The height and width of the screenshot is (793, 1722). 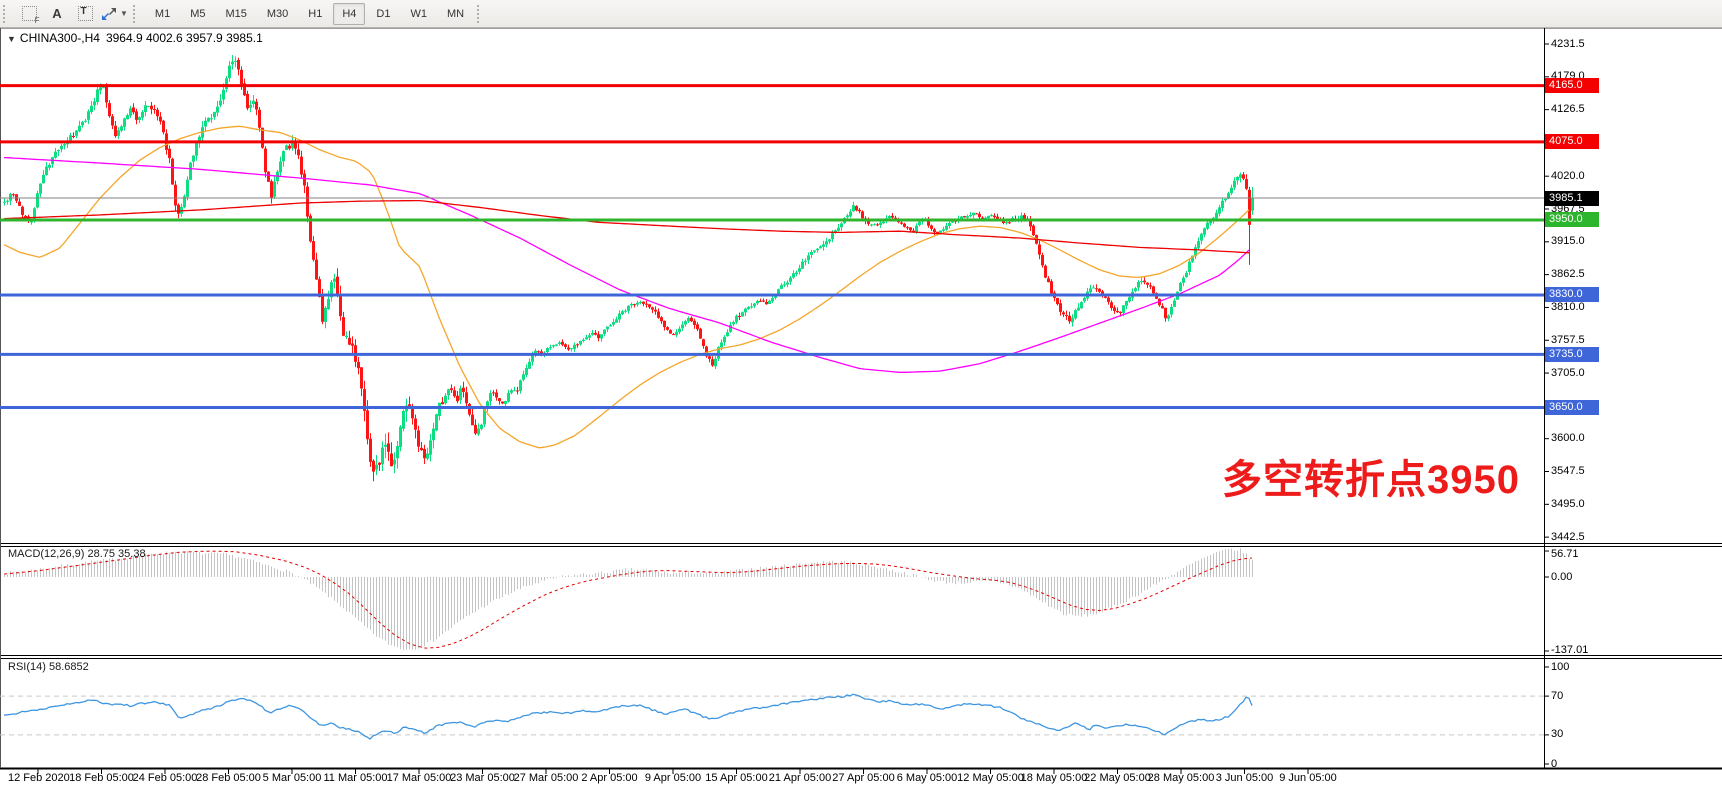 I want to click on collapse-triangle-icon: ▼, so click(x=11, y=39).